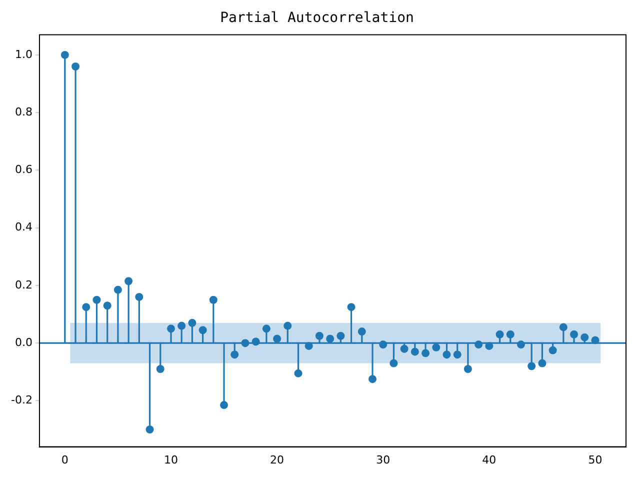 The width and height of the screenshot is (640, 480). I want to click on y-tick-label: 0.6, so click(23, 169).